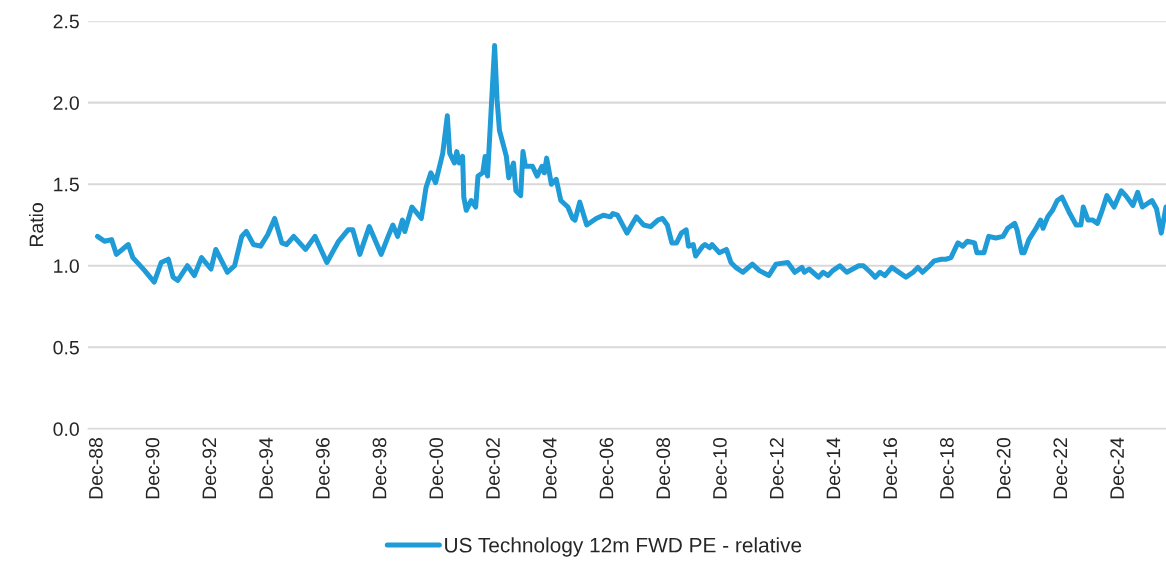 This screenshot has width=1166, height=571. I want to click on x-tick-label: Dec-10, so click(720, 468).